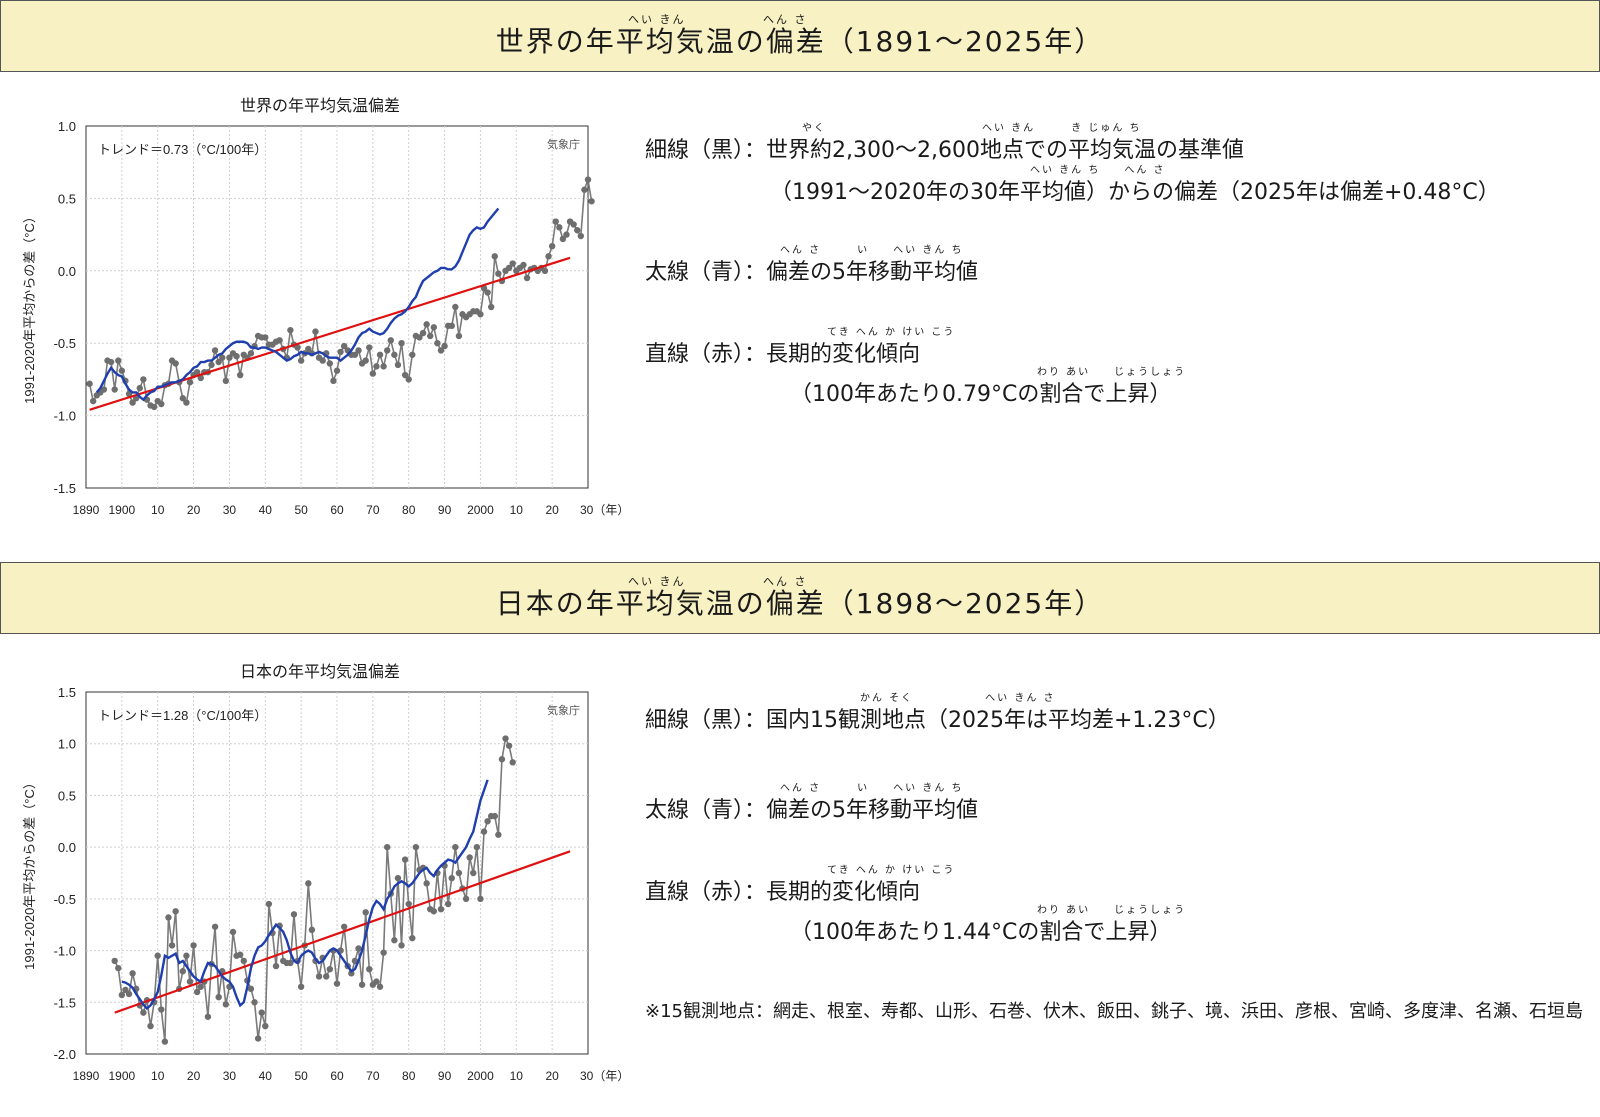 This screenshot has width=1600, height=1117. I want to click on legend-rate: （100年あたり1.44°Cの割合で上昇）, so click(981, 932).